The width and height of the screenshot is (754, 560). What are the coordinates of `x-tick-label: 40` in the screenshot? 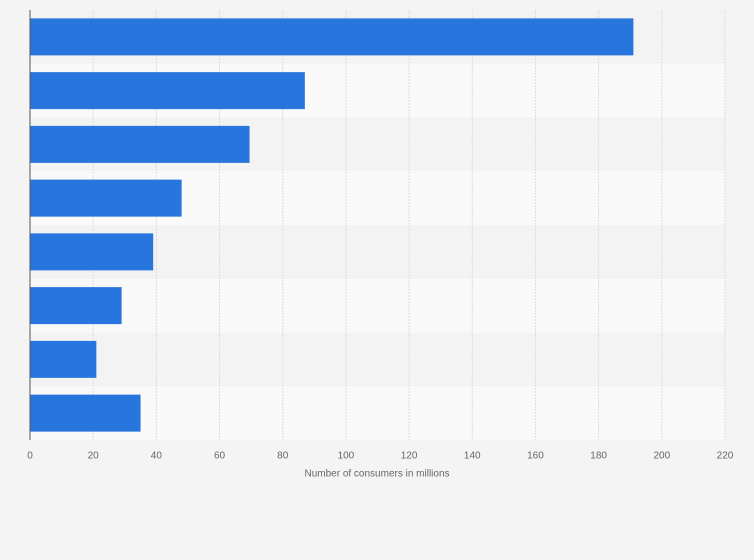 It's located at (157, 456).